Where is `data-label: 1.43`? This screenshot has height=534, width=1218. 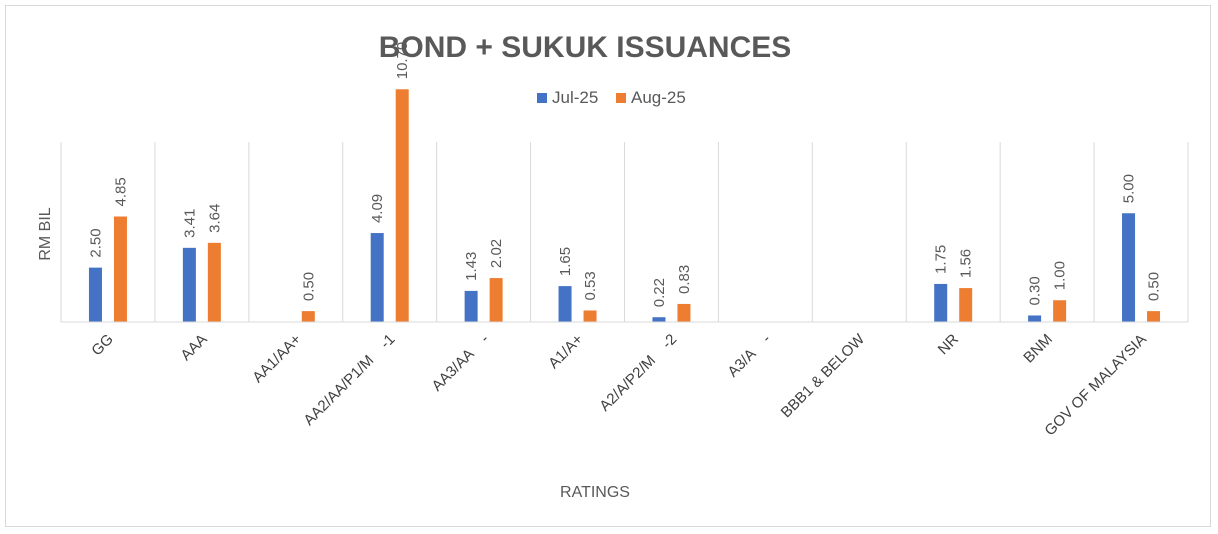
data-label: 1.43 is located at coordinates (471, 266).